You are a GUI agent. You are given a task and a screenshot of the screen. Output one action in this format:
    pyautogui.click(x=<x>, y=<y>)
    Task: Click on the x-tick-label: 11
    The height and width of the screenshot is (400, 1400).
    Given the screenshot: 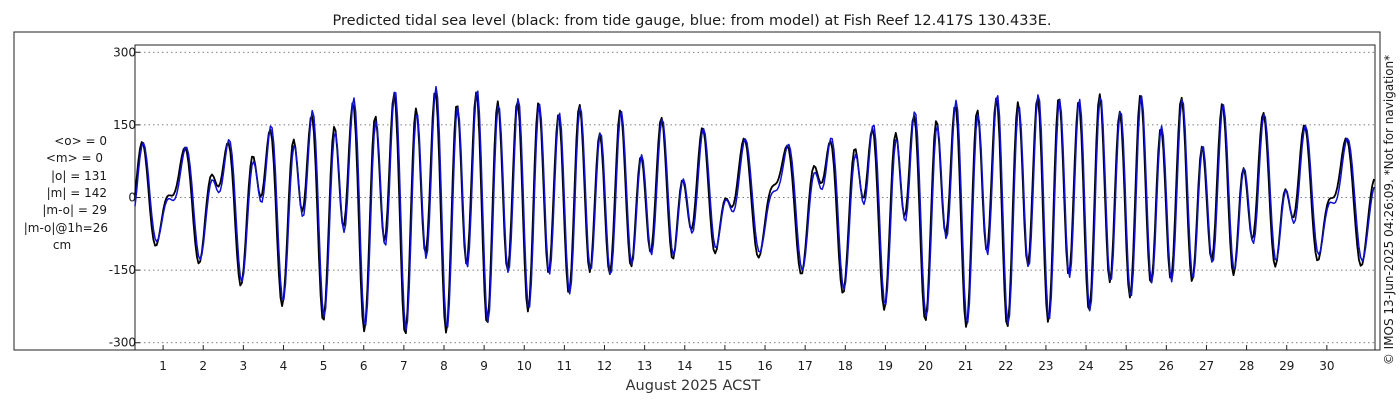 What is the action you would take?
    pyautogui.click(x=564, y=366)
    